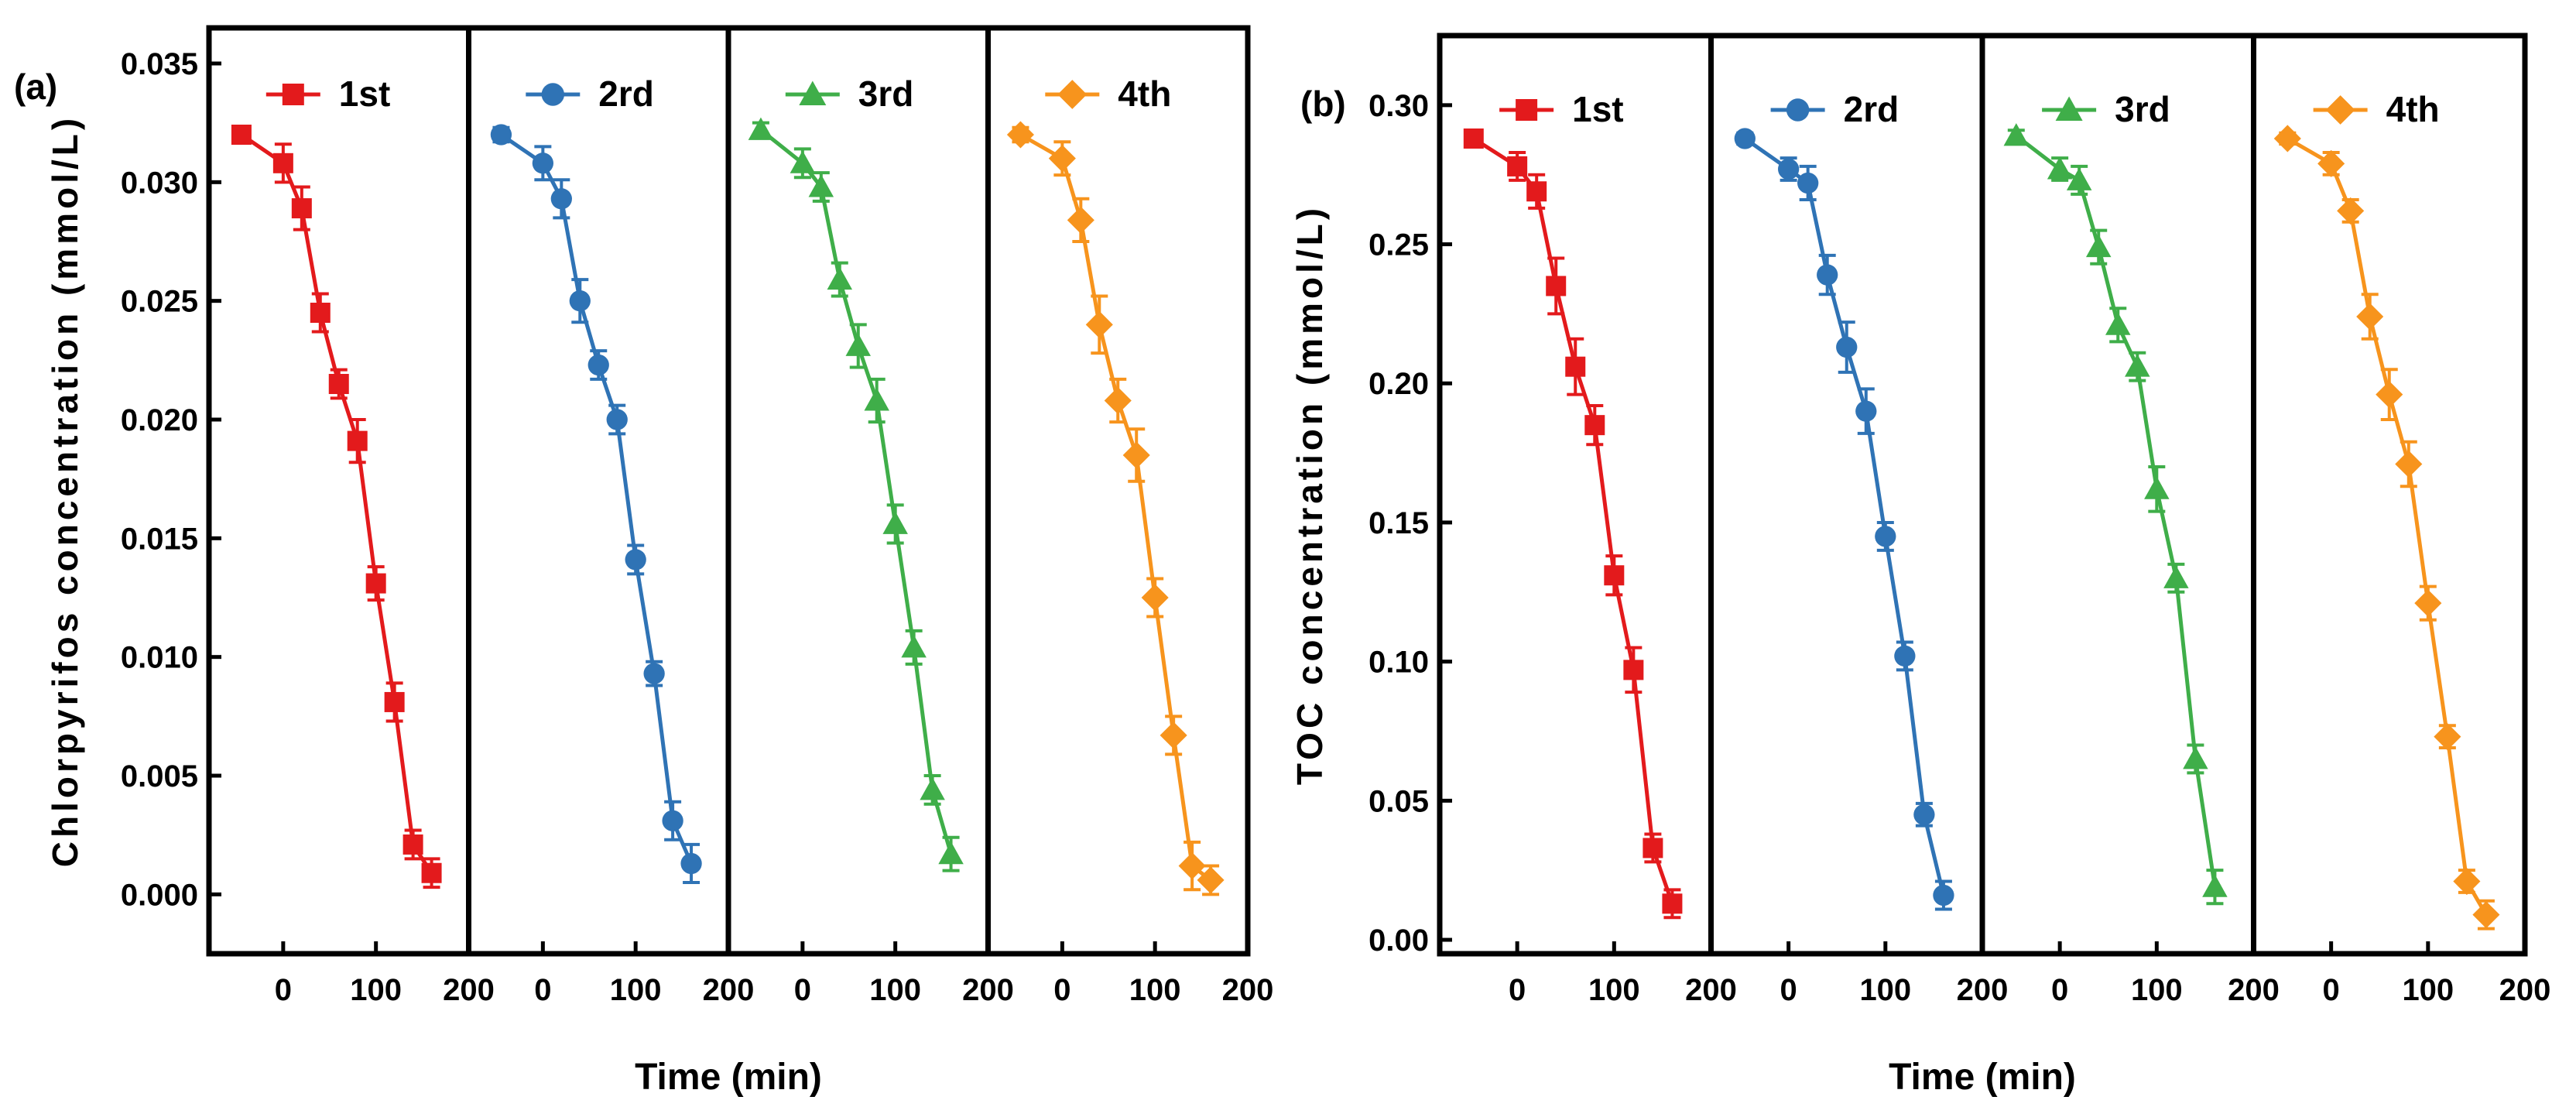 The width and height of the screenshot is (2576, 1107). Describe the element at coordinates (1398, 106) in the screenshot. I see `y-tick-label: 0.30` at that location.